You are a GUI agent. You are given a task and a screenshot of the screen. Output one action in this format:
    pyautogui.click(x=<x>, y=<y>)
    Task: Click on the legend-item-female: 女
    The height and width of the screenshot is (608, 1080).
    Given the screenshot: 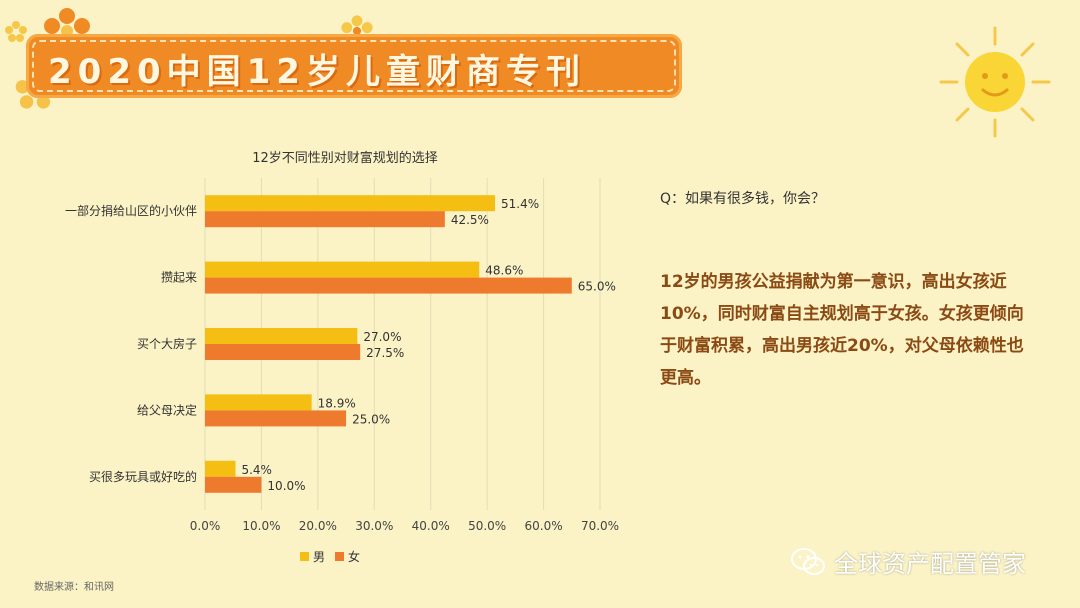 What is the action you would take?
    pyautogui.click(x=347, y=556)
    